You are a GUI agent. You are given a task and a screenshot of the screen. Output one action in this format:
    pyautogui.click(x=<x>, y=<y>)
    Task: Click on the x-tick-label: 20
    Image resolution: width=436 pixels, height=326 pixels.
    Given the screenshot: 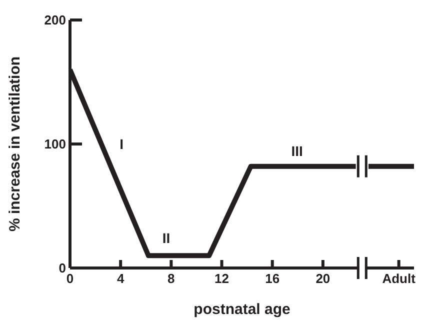 What is the action you would take?
    pyautogui.click(x=323, y=278)
    